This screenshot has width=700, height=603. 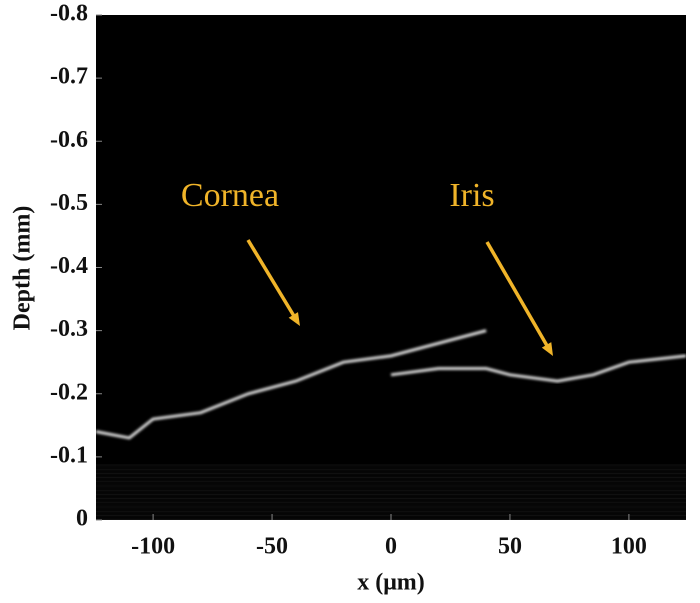 I want to click on x-tick-label: -50, so click(x=272, y=547).